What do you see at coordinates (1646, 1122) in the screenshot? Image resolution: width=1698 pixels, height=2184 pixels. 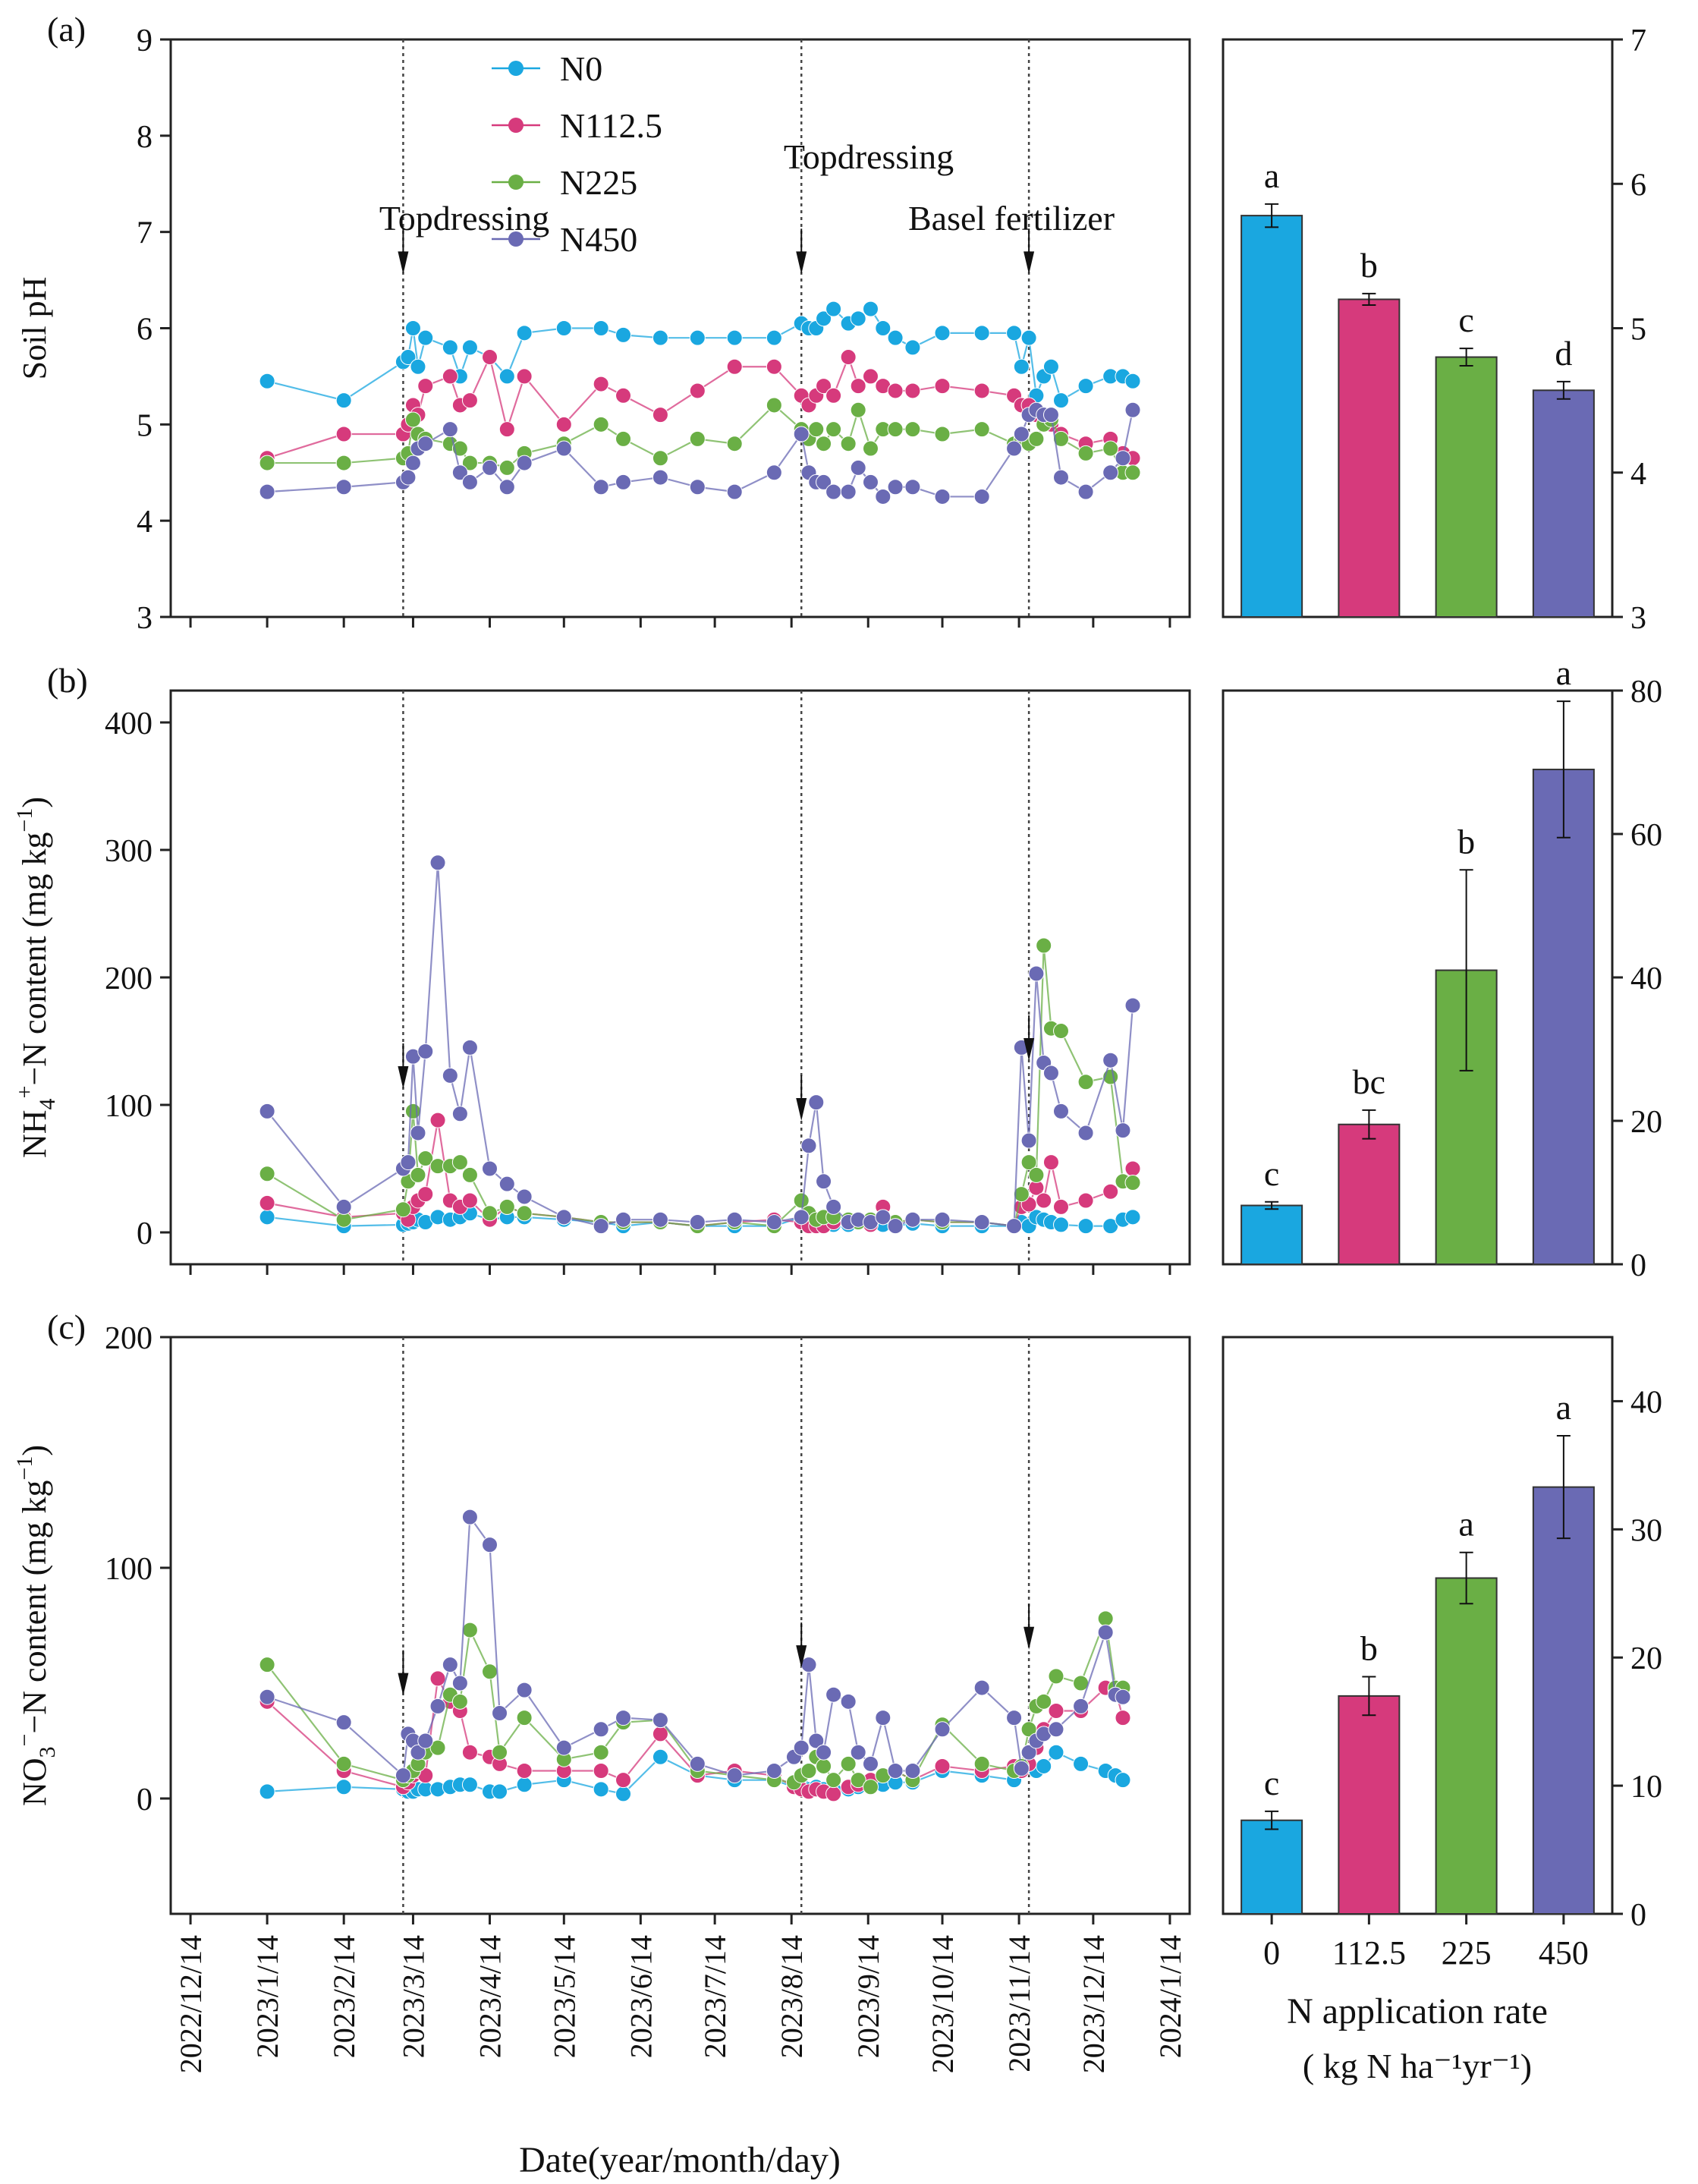 I see `bar-y-tick-label: 20` at bounding box center [1646, 1122].